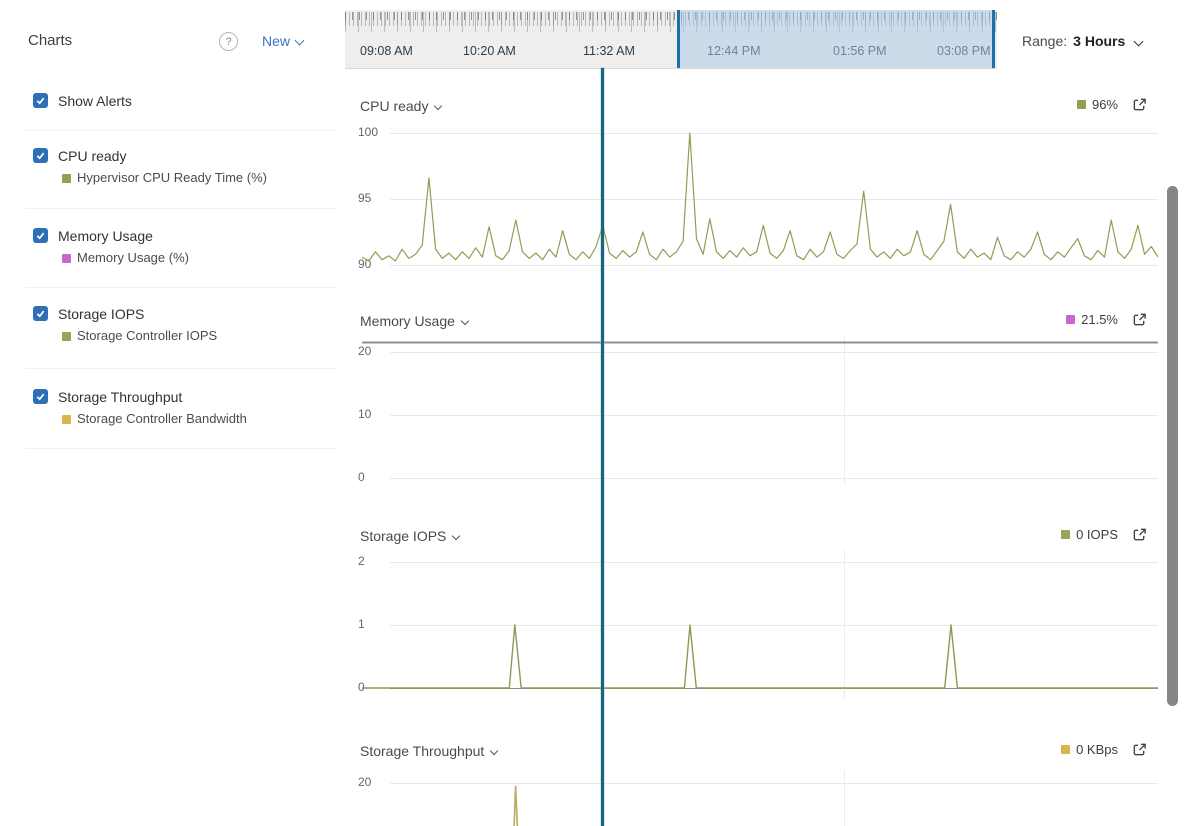  I want to click on help-icon: ?, so click(228, 41).